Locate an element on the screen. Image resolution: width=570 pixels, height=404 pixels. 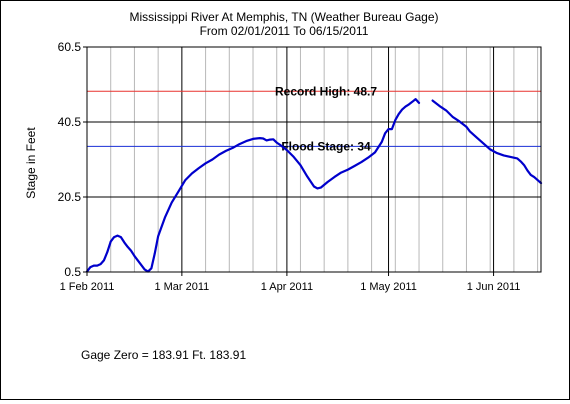
gage-zero-note: Gage Zero = 183.91 Ft. 183.91 is located at coordinates (164, 355).